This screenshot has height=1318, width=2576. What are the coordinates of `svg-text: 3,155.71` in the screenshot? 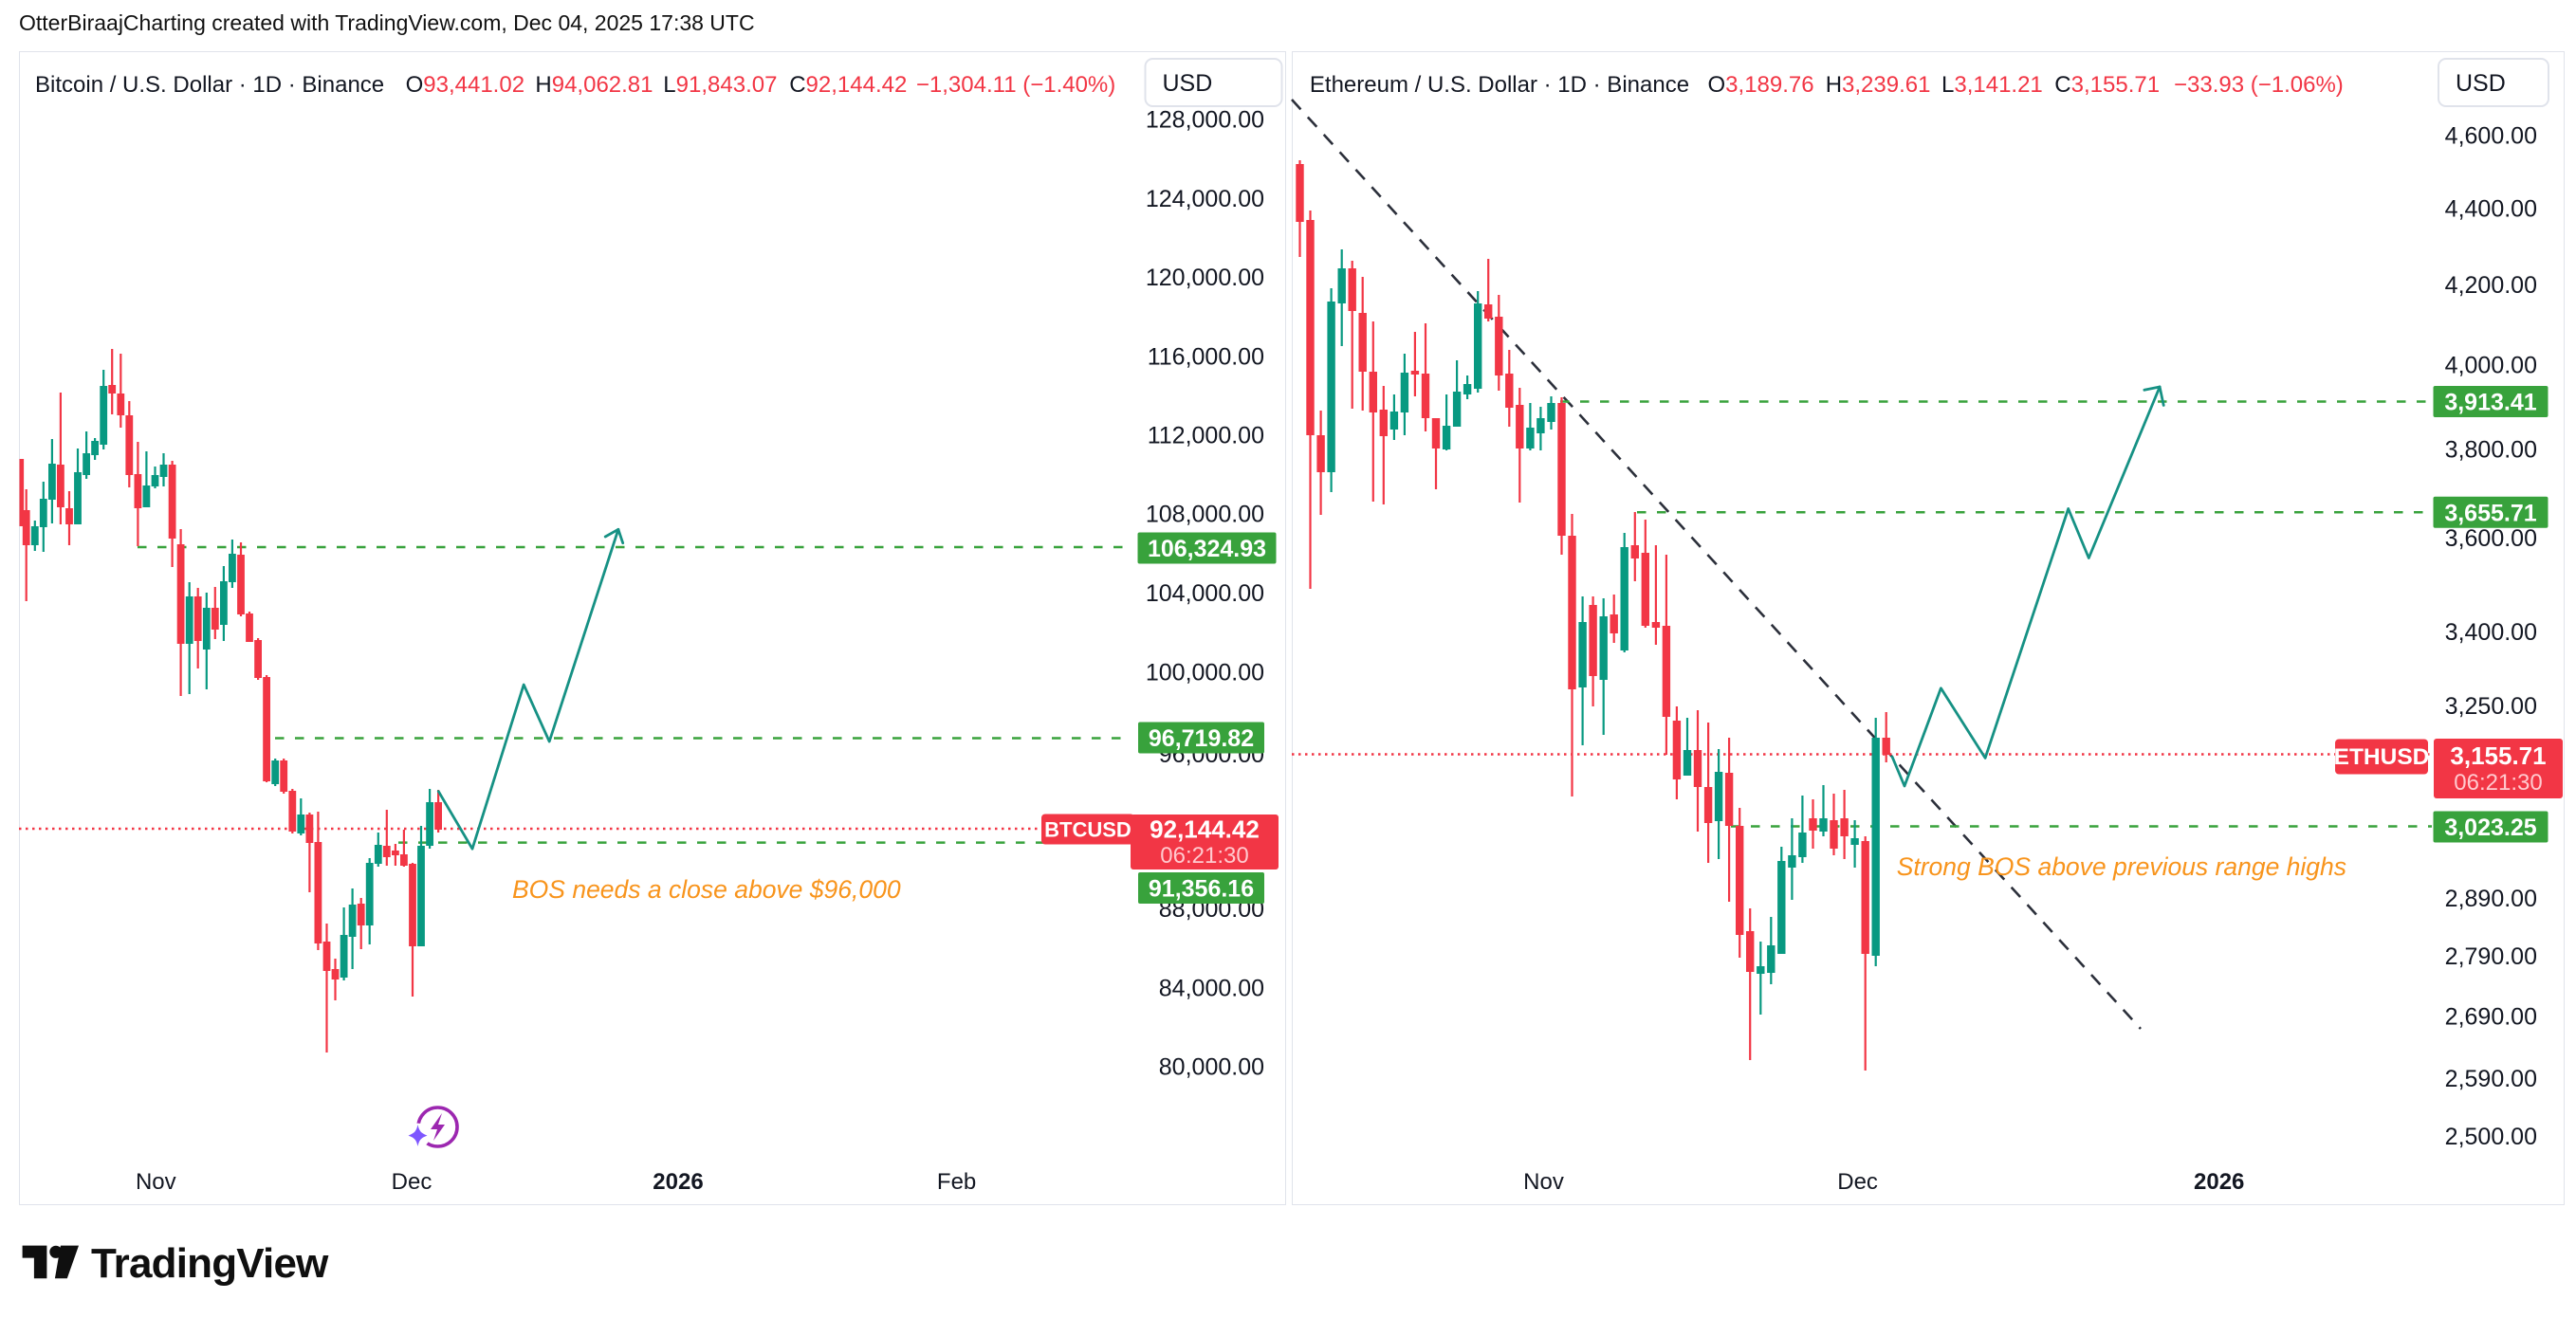 It's located at (2498, 755).